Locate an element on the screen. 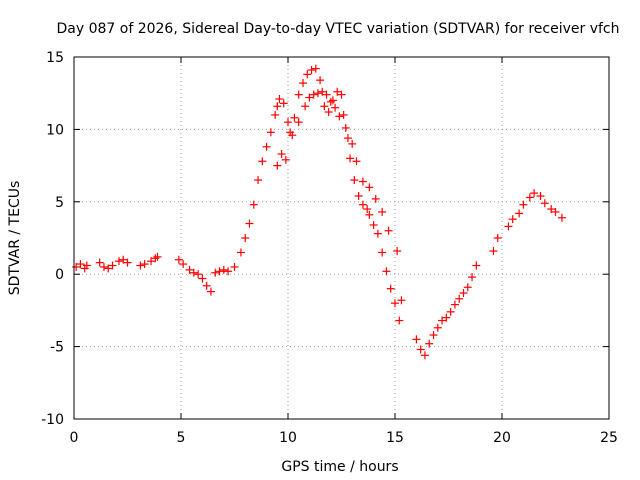 The width and height of the screenshot is (640, 480). x-tick-label: 15 is located at coordinates (395, 438).